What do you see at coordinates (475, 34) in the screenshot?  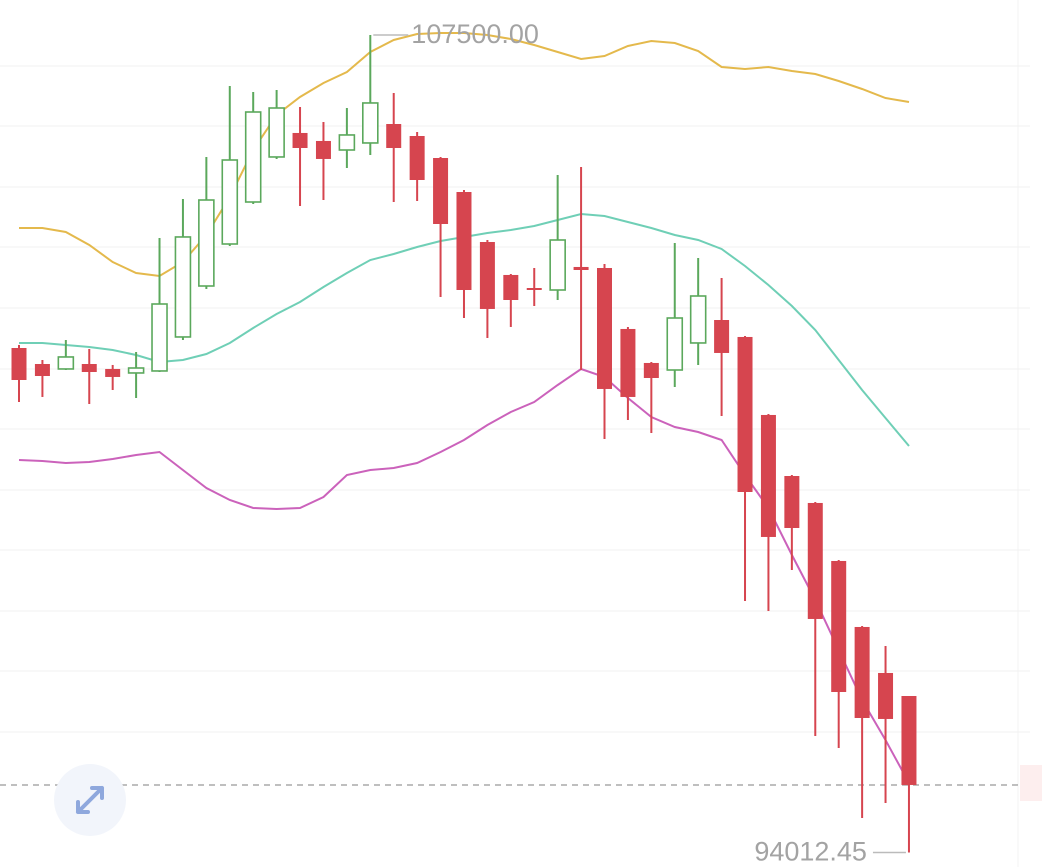 I see `high-label: 107500.00` at bounding box center [475, 34].